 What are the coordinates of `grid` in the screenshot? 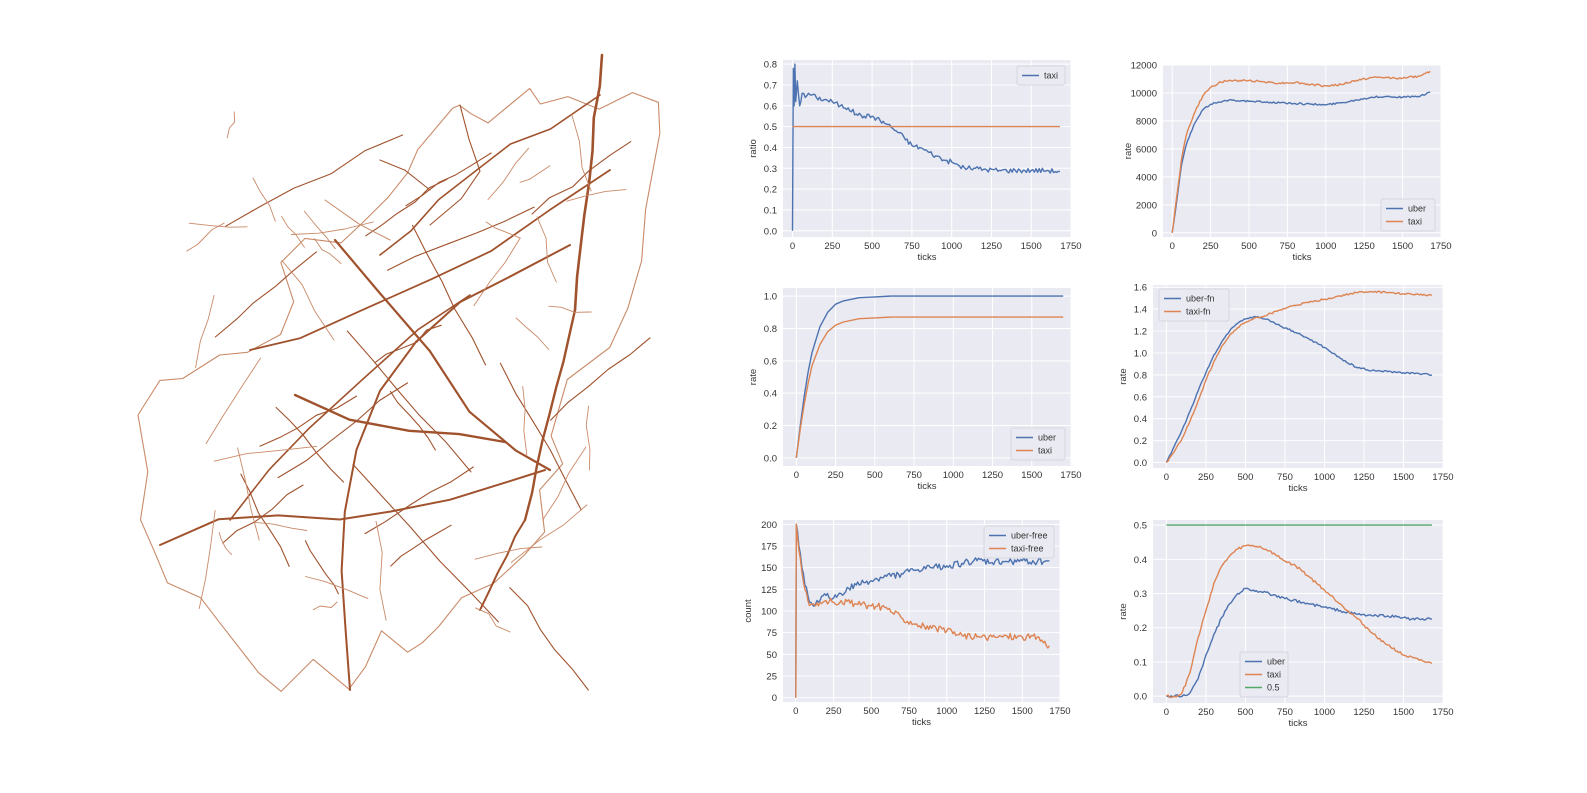 It's located at (1298, 376).